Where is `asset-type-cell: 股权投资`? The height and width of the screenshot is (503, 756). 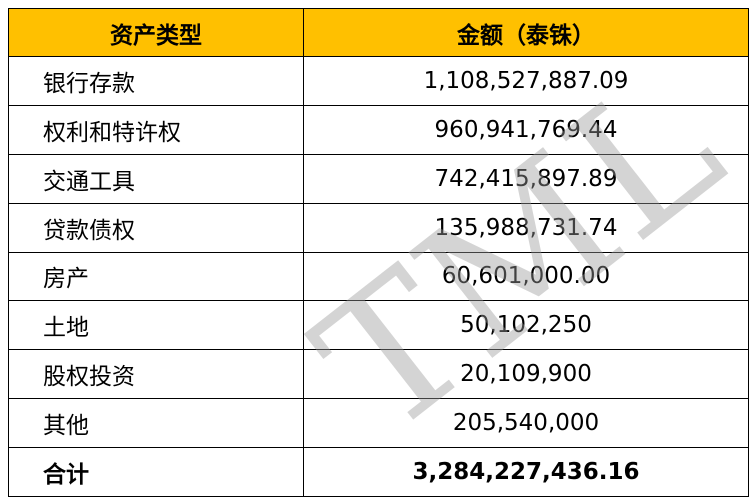
asset-type-cell: 股权投资 is located at coordinates (156, 374).